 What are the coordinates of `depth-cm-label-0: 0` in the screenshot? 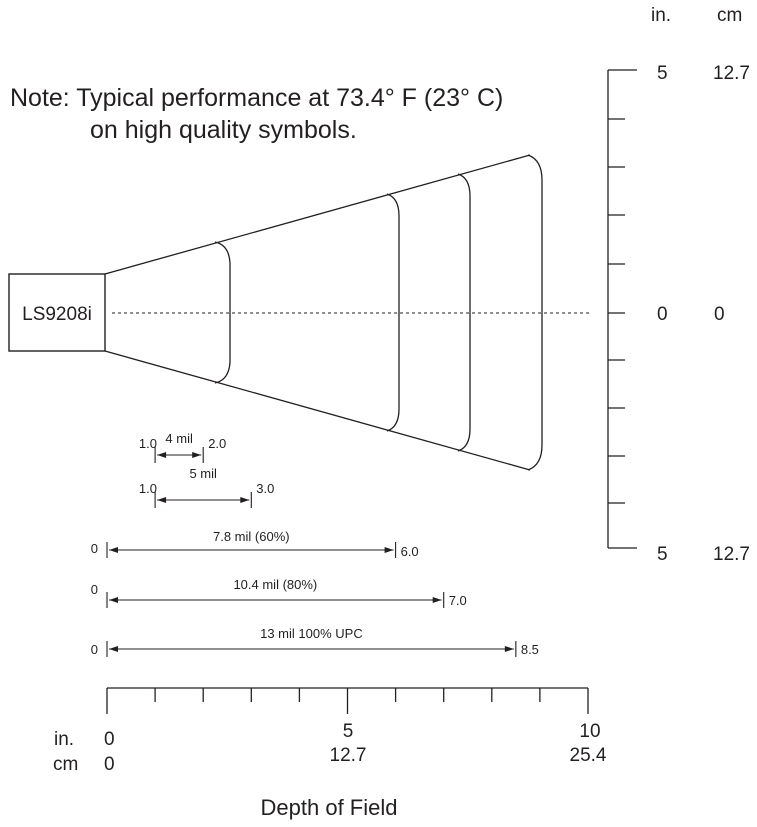 It's located at (109, 764).